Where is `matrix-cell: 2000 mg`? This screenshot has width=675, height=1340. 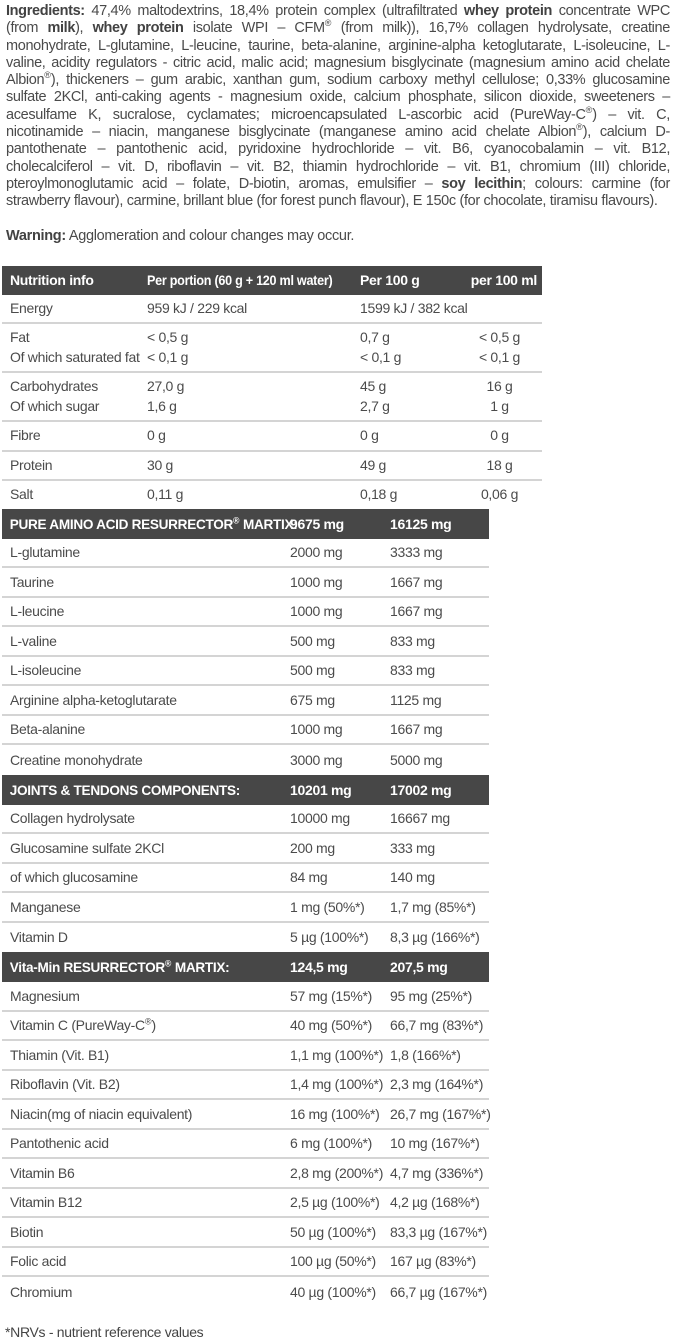 matrix-cell: 2000 mg is located at coordinates (316, 552).